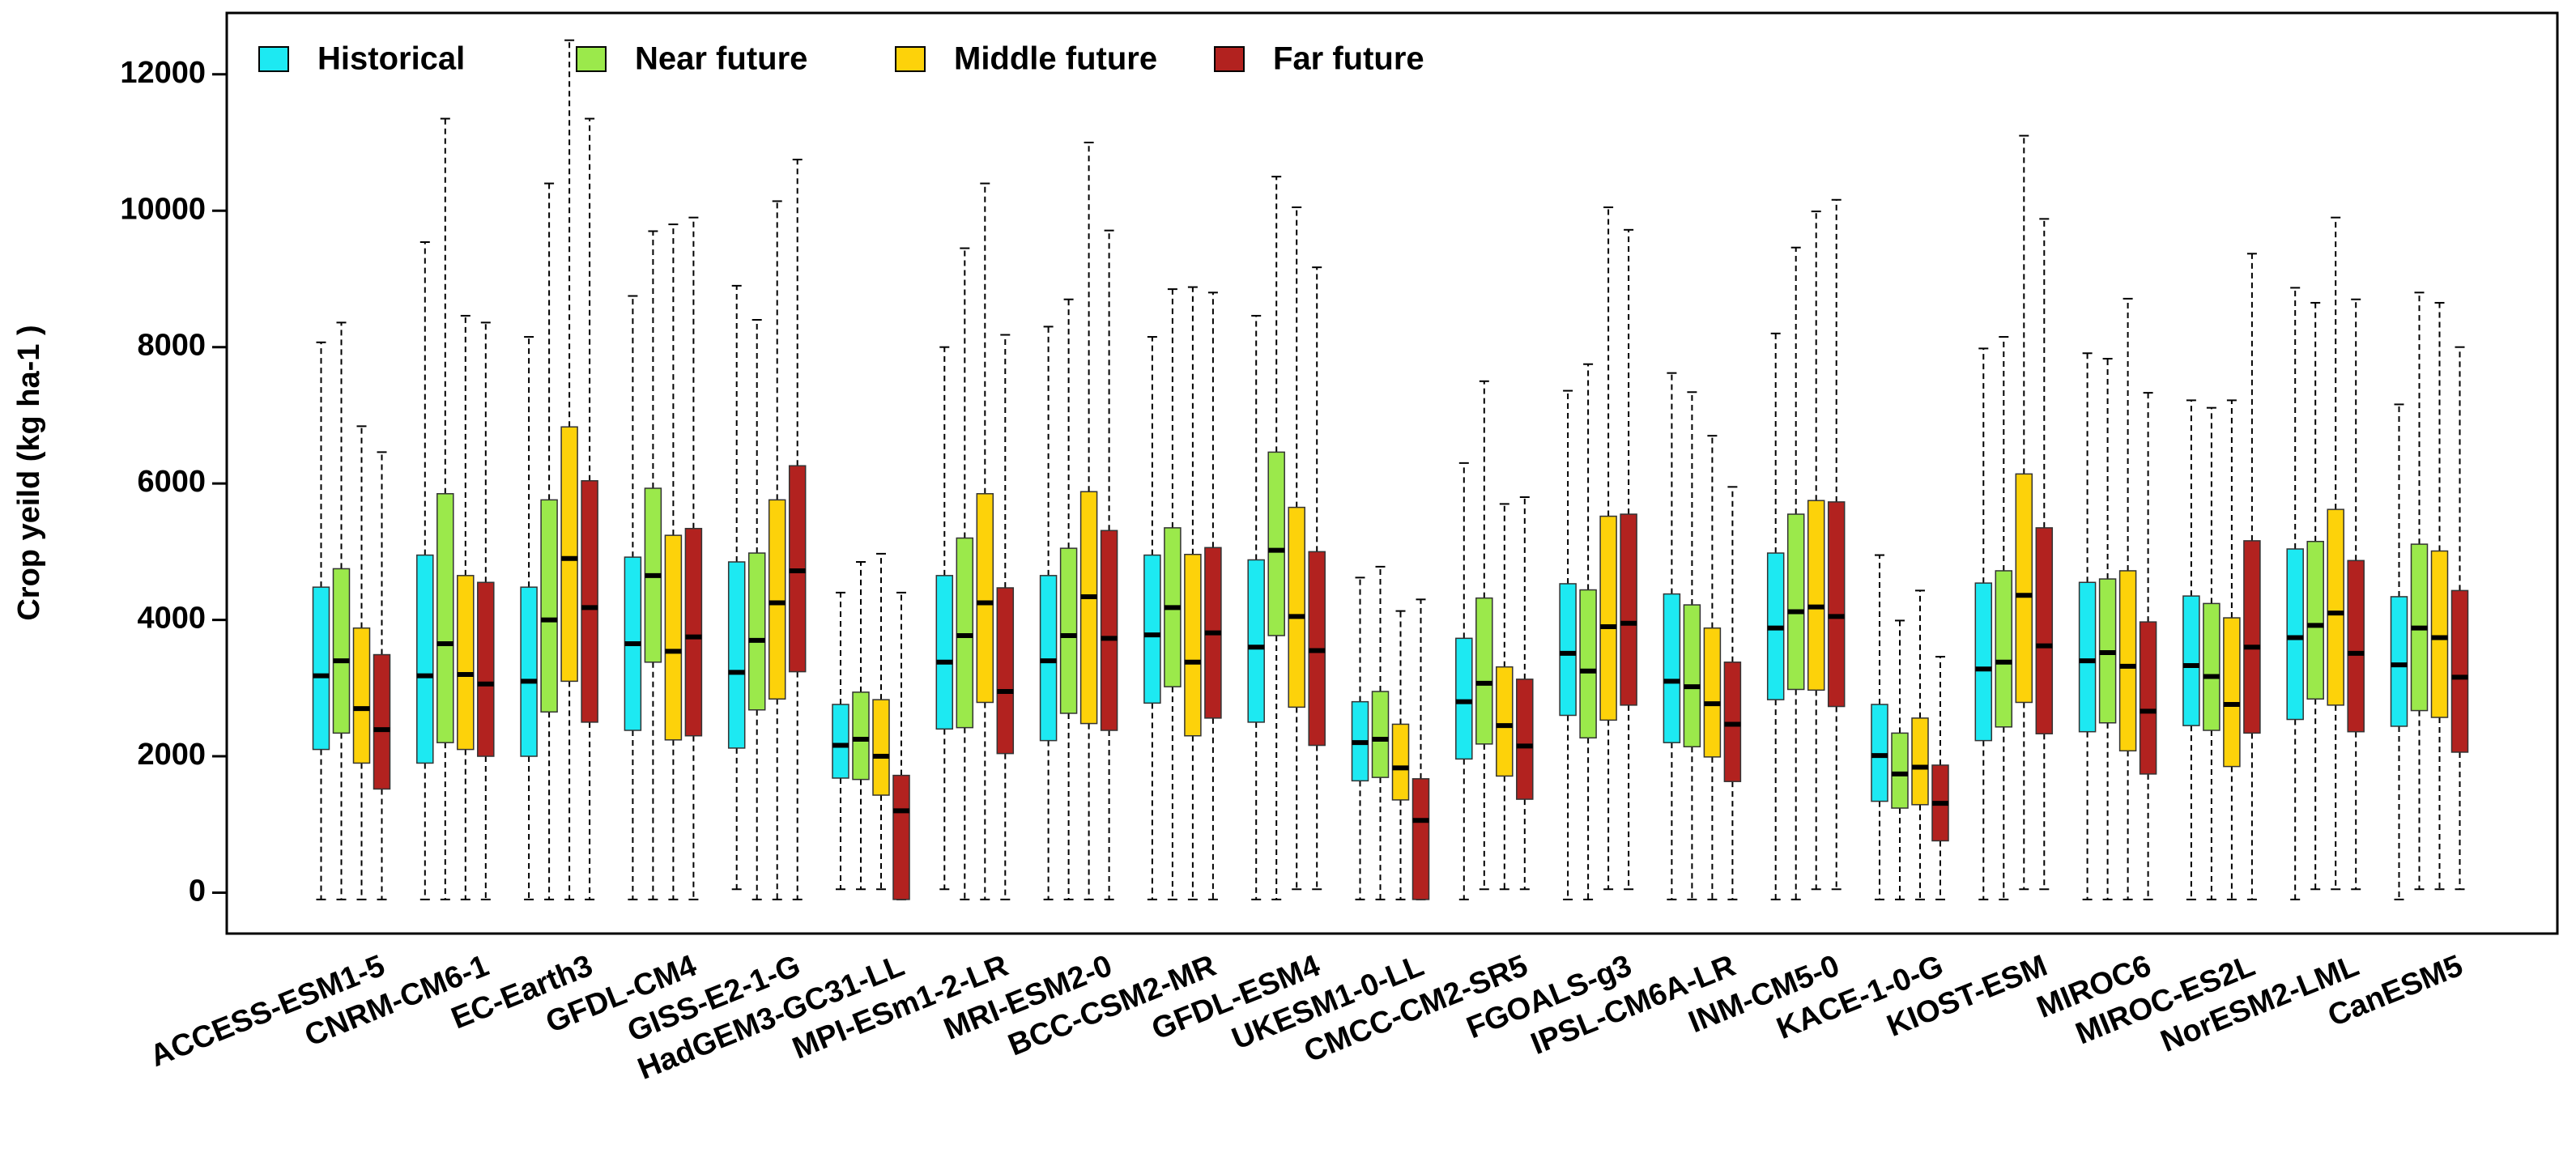 Image resolution: width=2576 pixels, height=1153 pixels. What do you see at coordinates (171, 482) in the screenshot?
I see `y-tick-label: 6000` at bounding box center [171, 482].